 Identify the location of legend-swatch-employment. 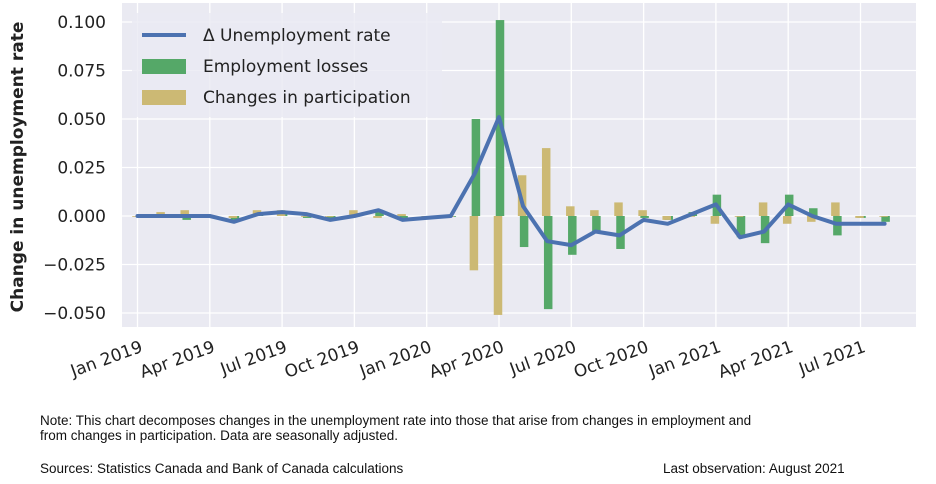
(164, 66).